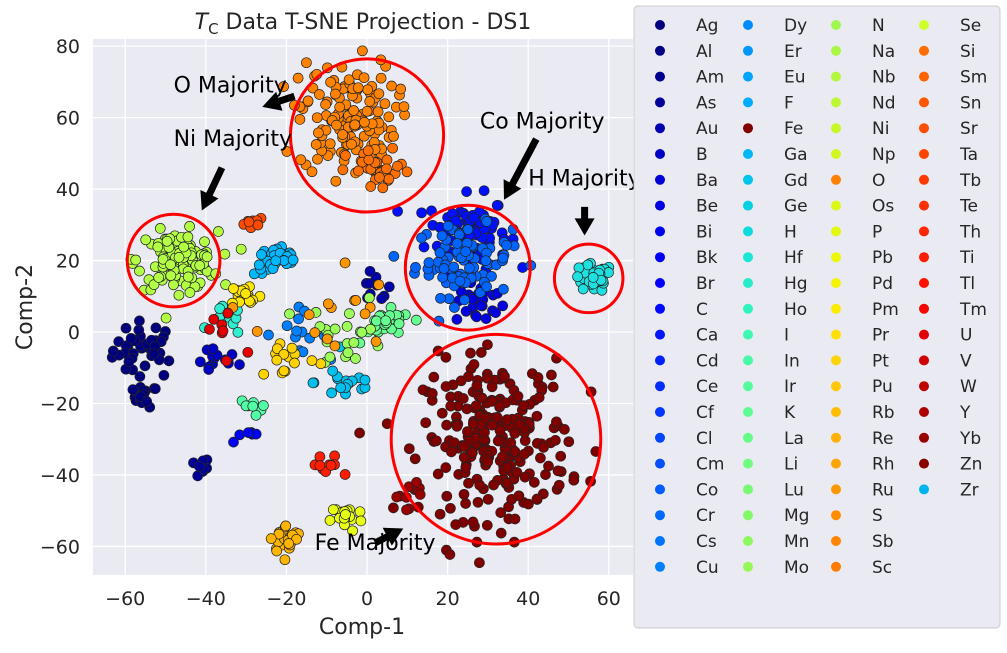 Image resolution: width=1007 pixels, height=653 pixels. I want to click on legend-label-sm: Sm, so click(973, 78).